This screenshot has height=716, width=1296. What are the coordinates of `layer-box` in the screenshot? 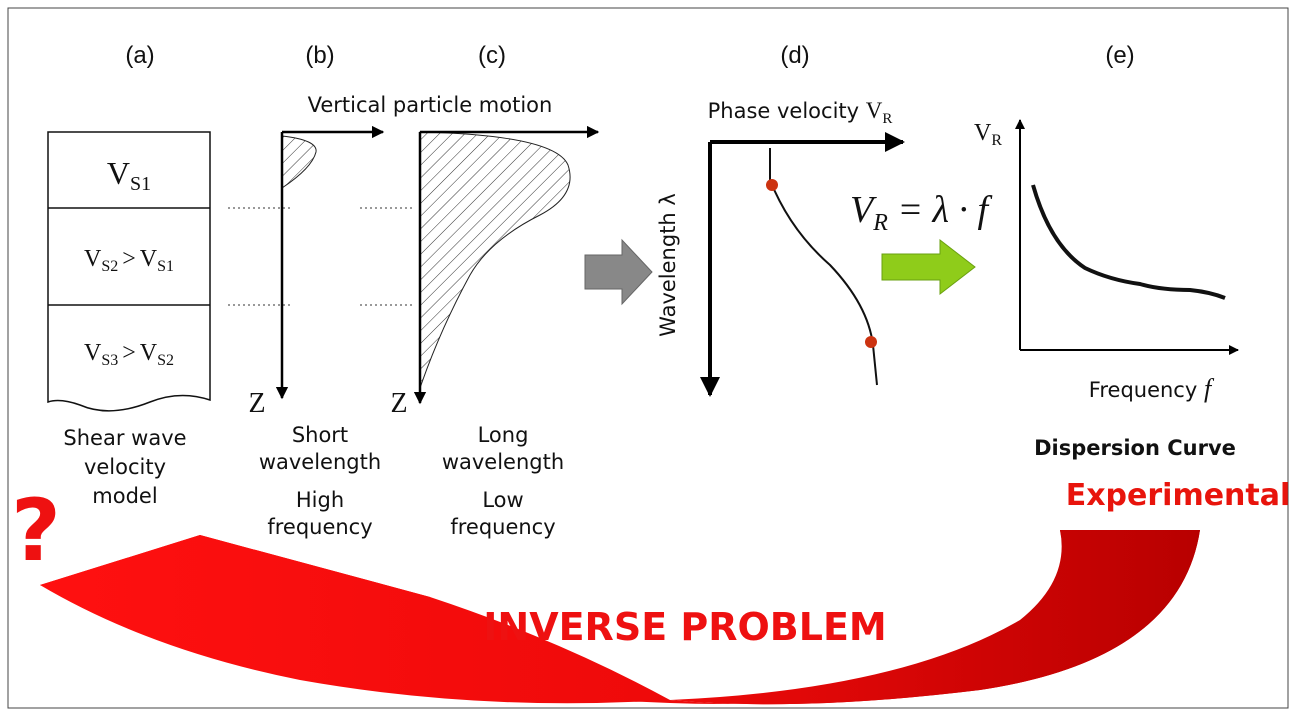 It's located at (129, 271).